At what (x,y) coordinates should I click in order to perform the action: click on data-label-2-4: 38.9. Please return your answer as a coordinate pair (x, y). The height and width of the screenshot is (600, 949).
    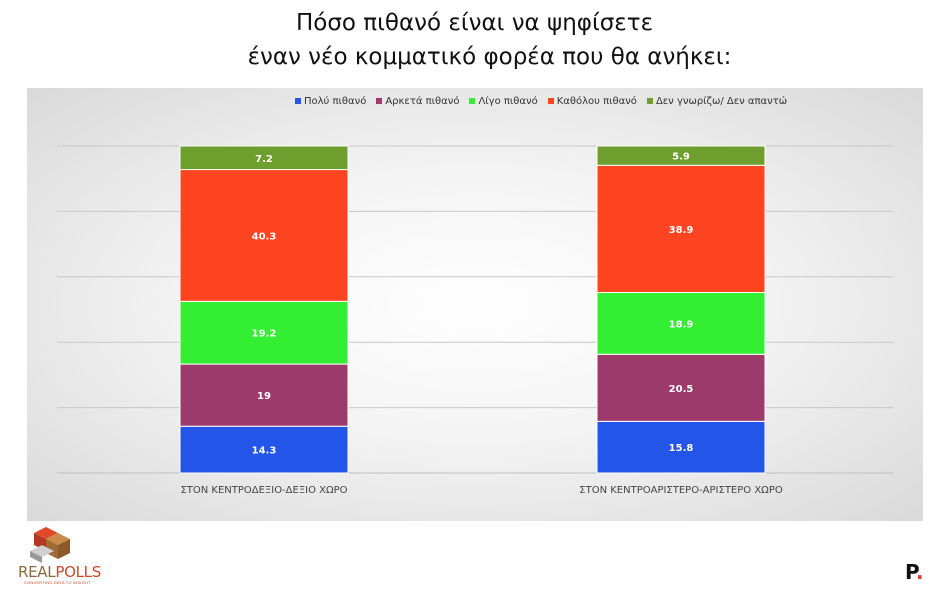
    Looking at the image, I should click on (681, 230).